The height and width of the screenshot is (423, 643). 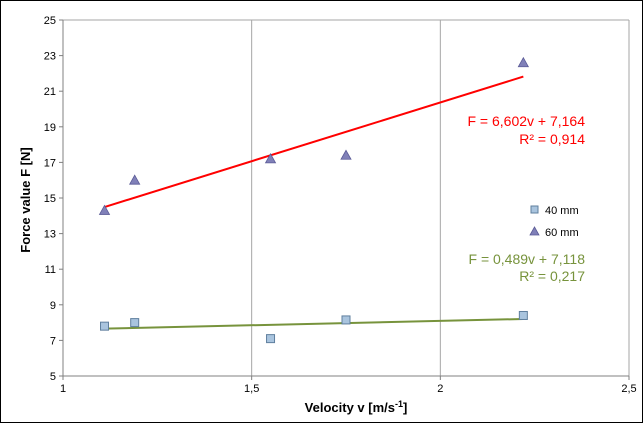 I want to click on y-tick-label: 17, so click(x=50, y=163).